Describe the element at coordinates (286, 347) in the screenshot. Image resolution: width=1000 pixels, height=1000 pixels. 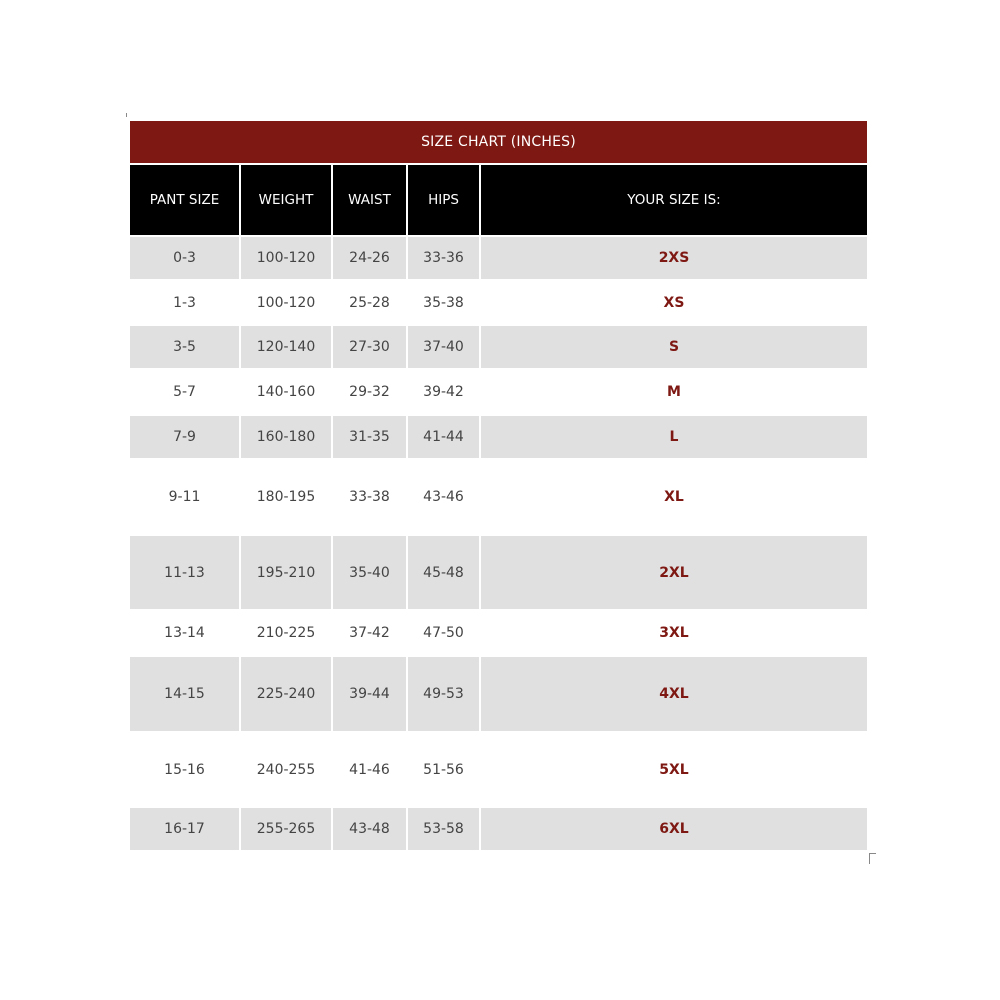
I see `cell-weight: 120-140` at that location.